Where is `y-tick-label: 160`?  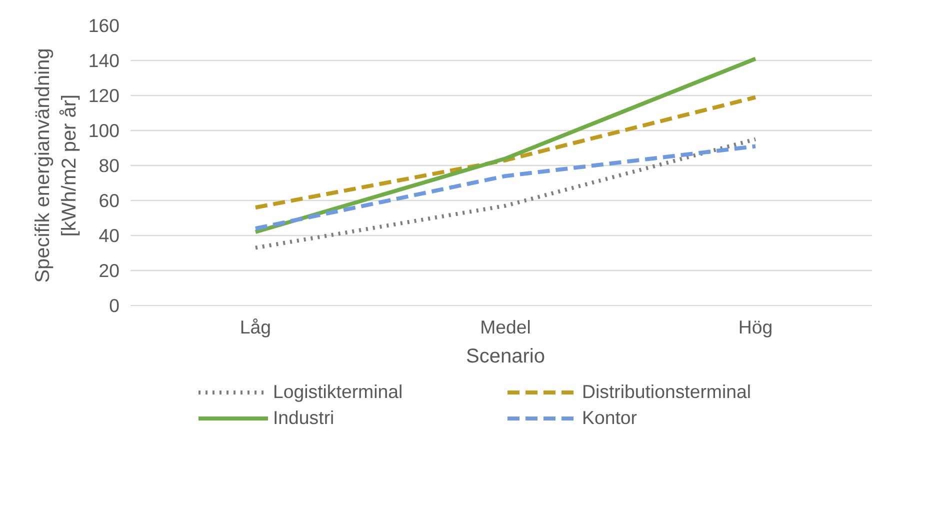
y-tick-label: 160 is located at coordinates (104, 25).